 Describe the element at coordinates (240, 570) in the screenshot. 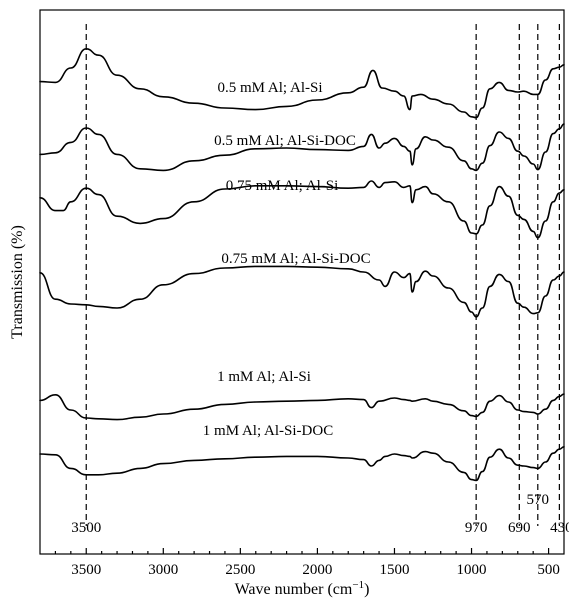

I see `x-tick-label-2500: 2500` at that location.